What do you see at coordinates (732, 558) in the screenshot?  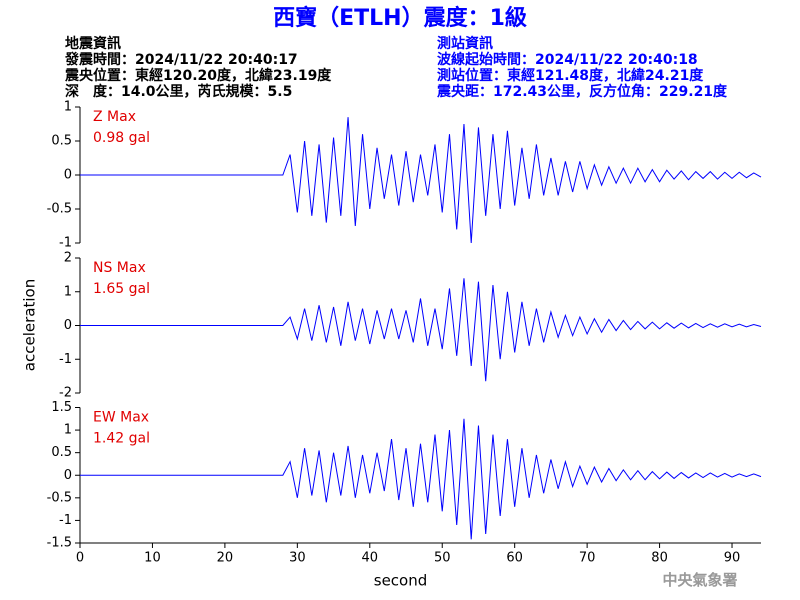 I see `x-tick-label: 90` at bounding box center [732, 558].